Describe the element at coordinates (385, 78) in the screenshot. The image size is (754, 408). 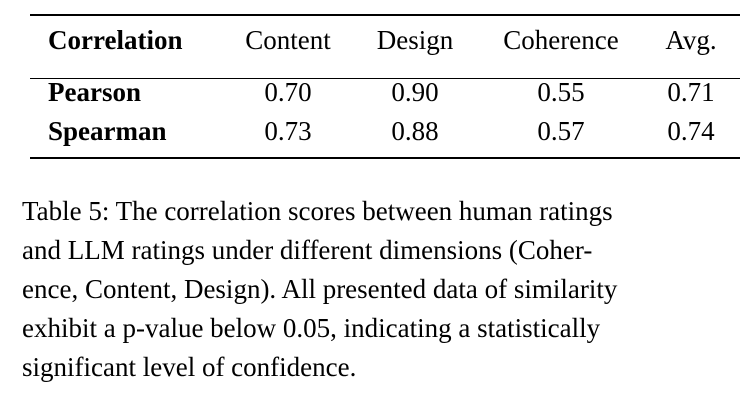
I see `table-header-rule` at that location.